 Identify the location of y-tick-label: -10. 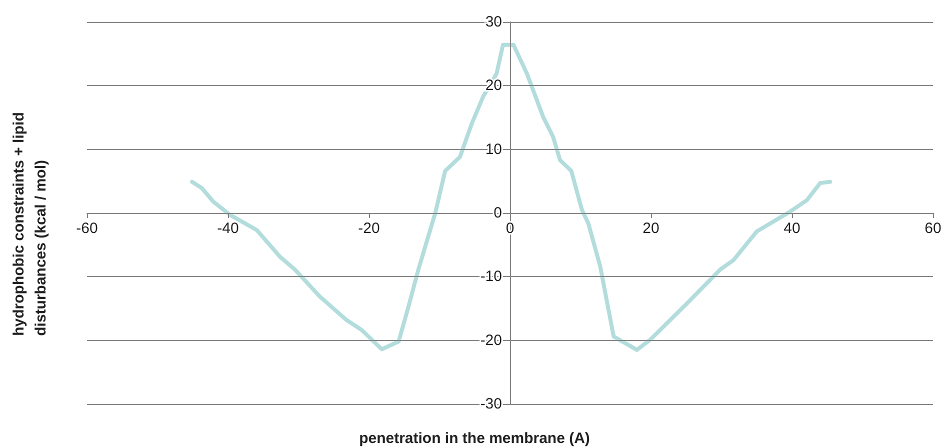
(491, 277).